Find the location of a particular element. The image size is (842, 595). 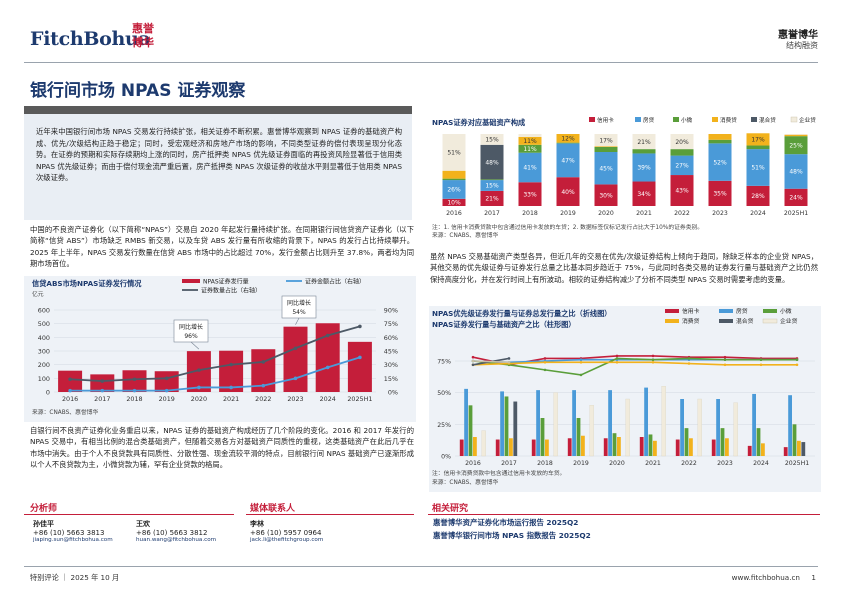

header-divider is located at coordinates (421, 62).